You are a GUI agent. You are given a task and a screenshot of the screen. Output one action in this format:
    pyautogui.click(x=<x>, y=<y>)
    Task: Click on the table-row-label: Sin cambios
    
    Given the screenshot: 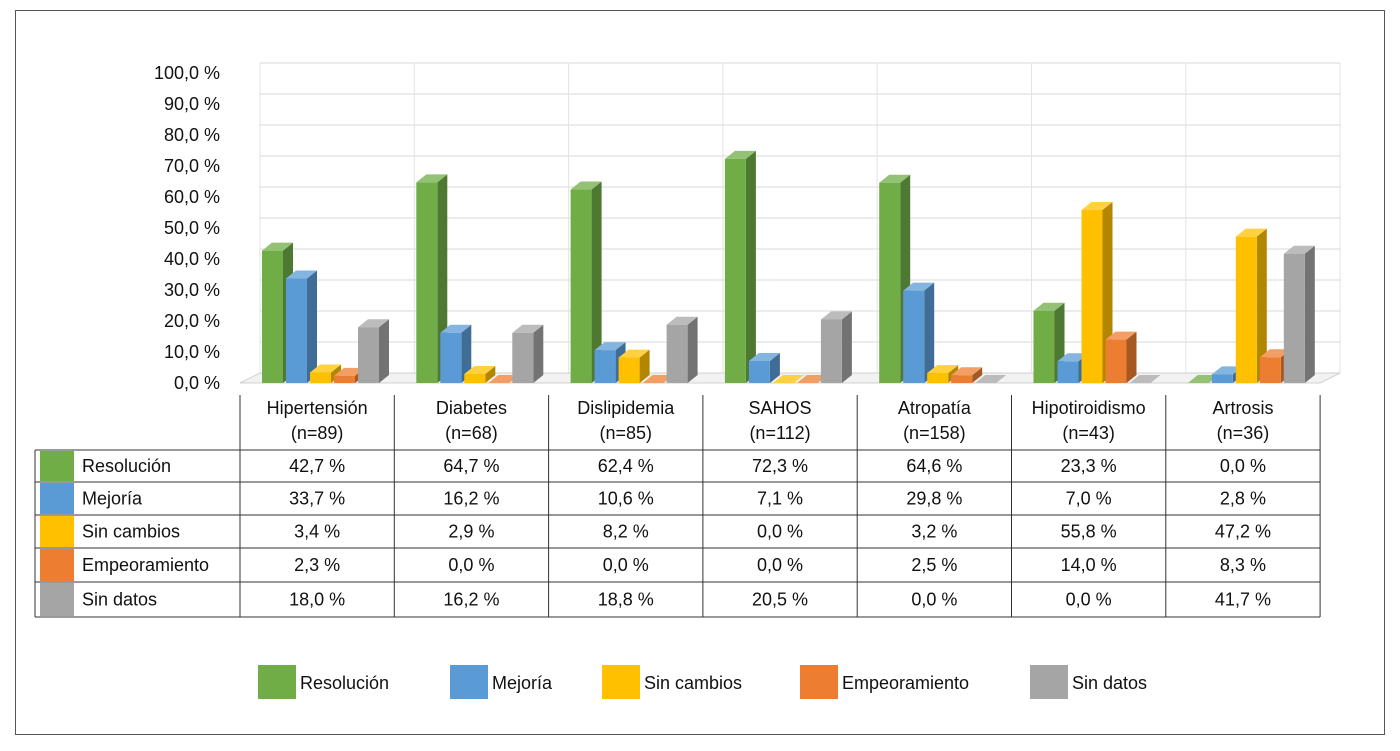 What is the action you would take?
    pyautogui.click(x=131, y=532)
    